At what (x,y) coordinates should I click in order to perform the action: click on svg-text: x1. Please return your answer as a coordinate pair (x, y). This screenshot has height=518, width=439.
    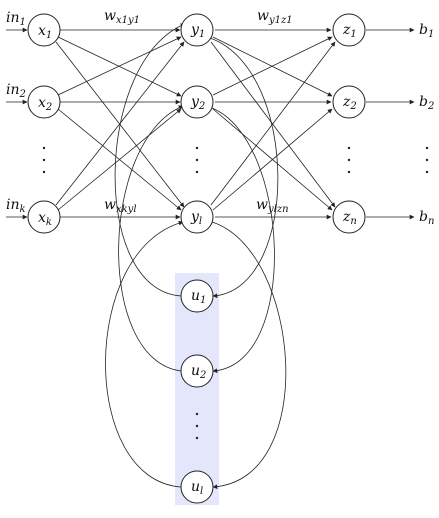
    Looking at the image, I should click on (45, 32).